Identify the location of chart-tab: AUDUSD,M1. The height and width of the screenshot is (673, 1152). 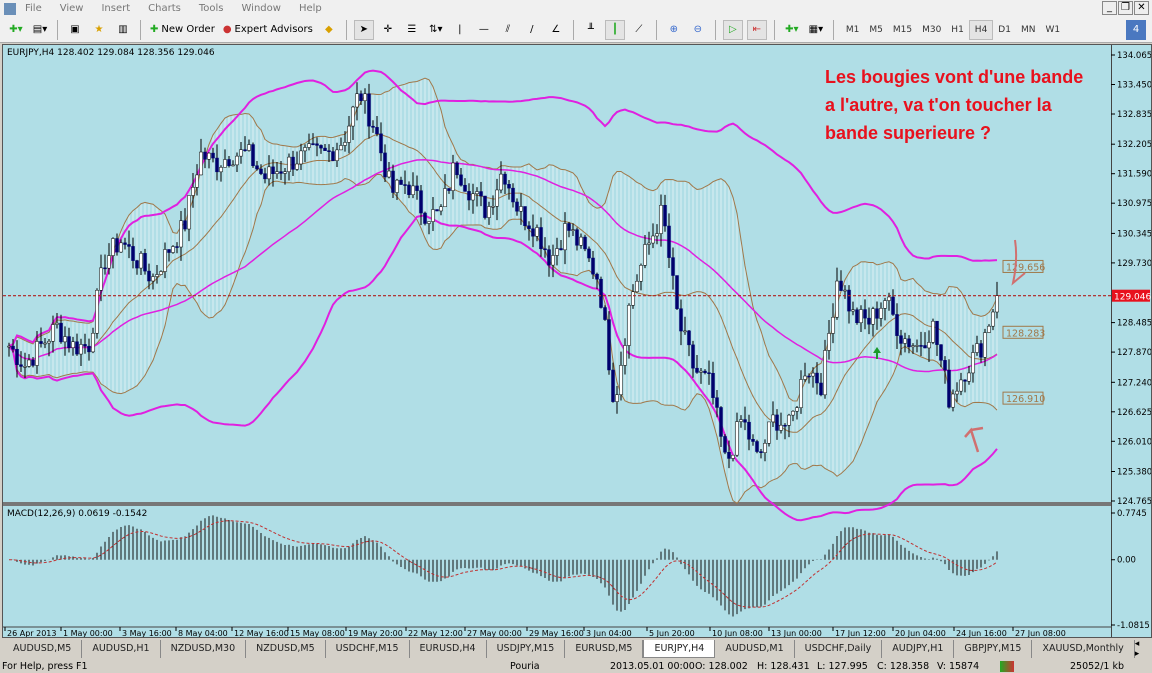
(755, 649).